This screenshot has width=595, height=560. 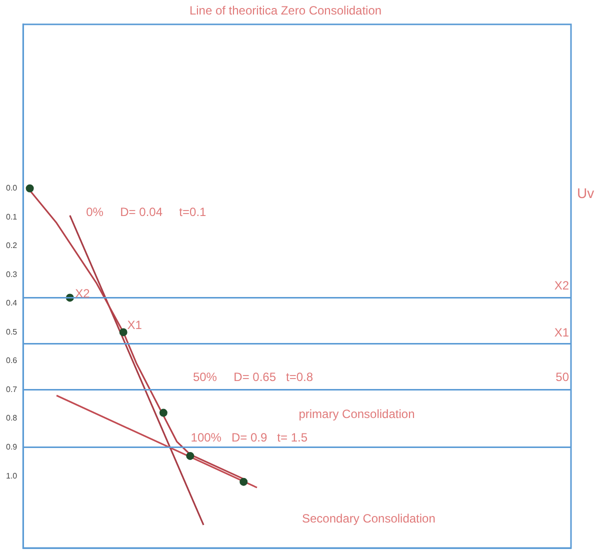 What do you see at coordinates (12, 389) in the screenshot?
I see `y-tick-label: 0.7` at bounding box center [12, 389].